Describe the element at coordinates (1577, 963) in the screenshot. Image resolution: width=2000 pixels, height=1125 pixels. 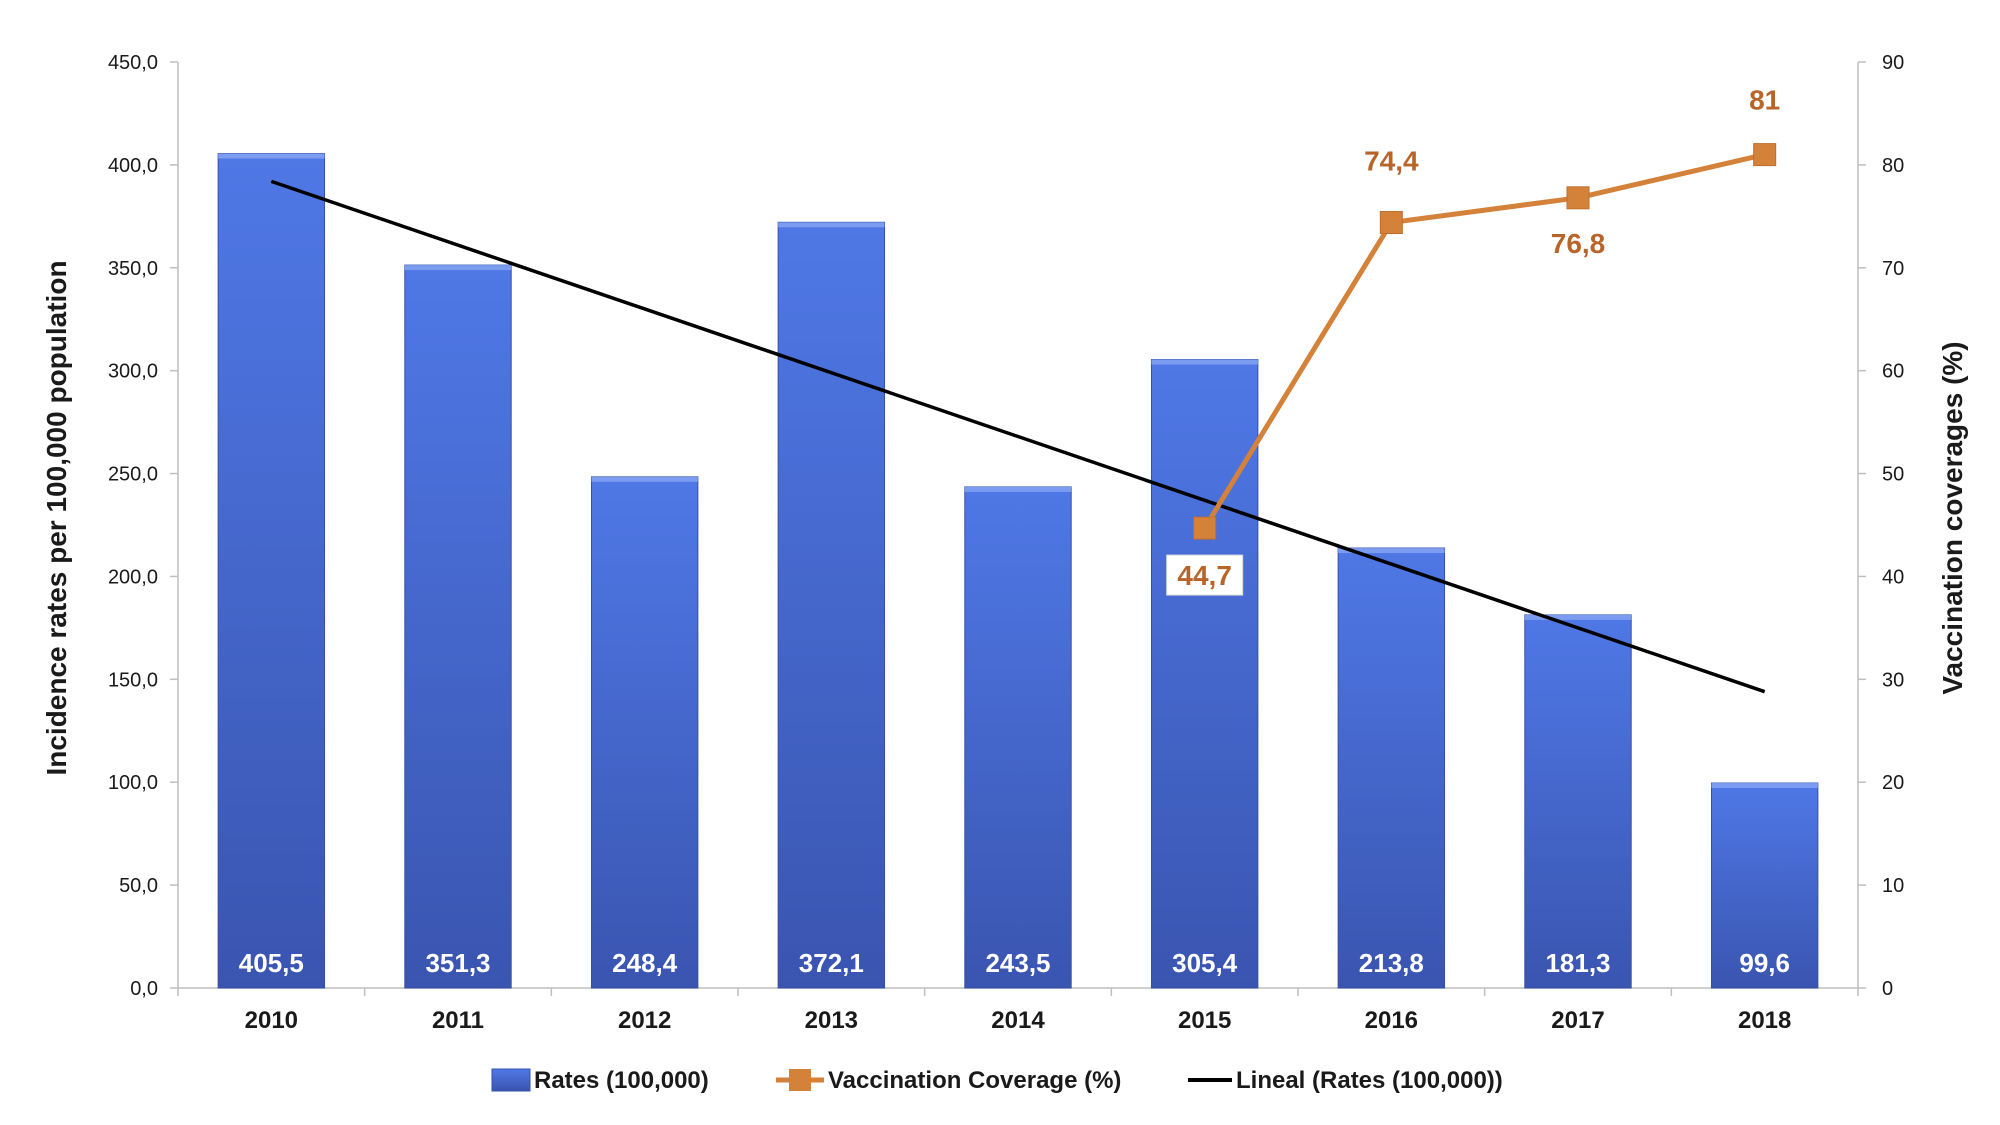
I see `bar-value-label: 181,3` at that location.